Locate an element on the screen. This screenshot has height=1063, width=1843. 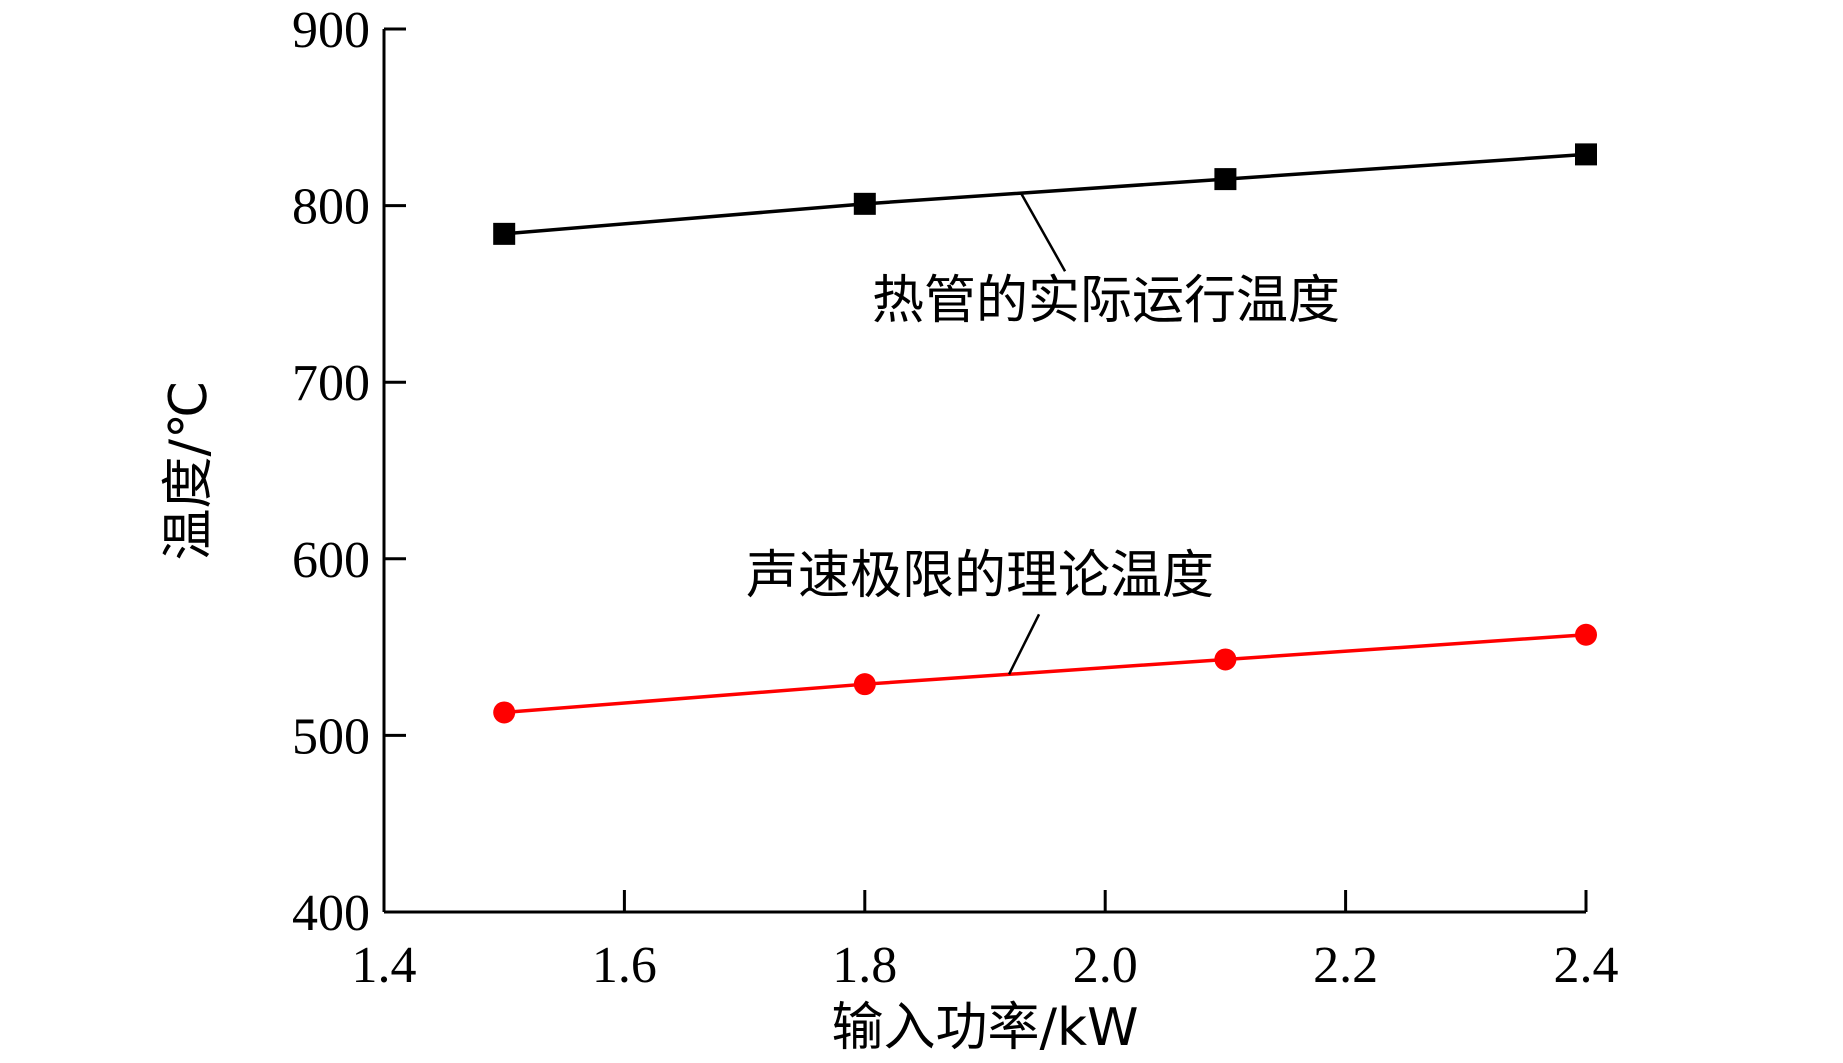
annotations: 热管的实际运行温度 声速极限的理论温度 is located at coordinates (1043, 433).